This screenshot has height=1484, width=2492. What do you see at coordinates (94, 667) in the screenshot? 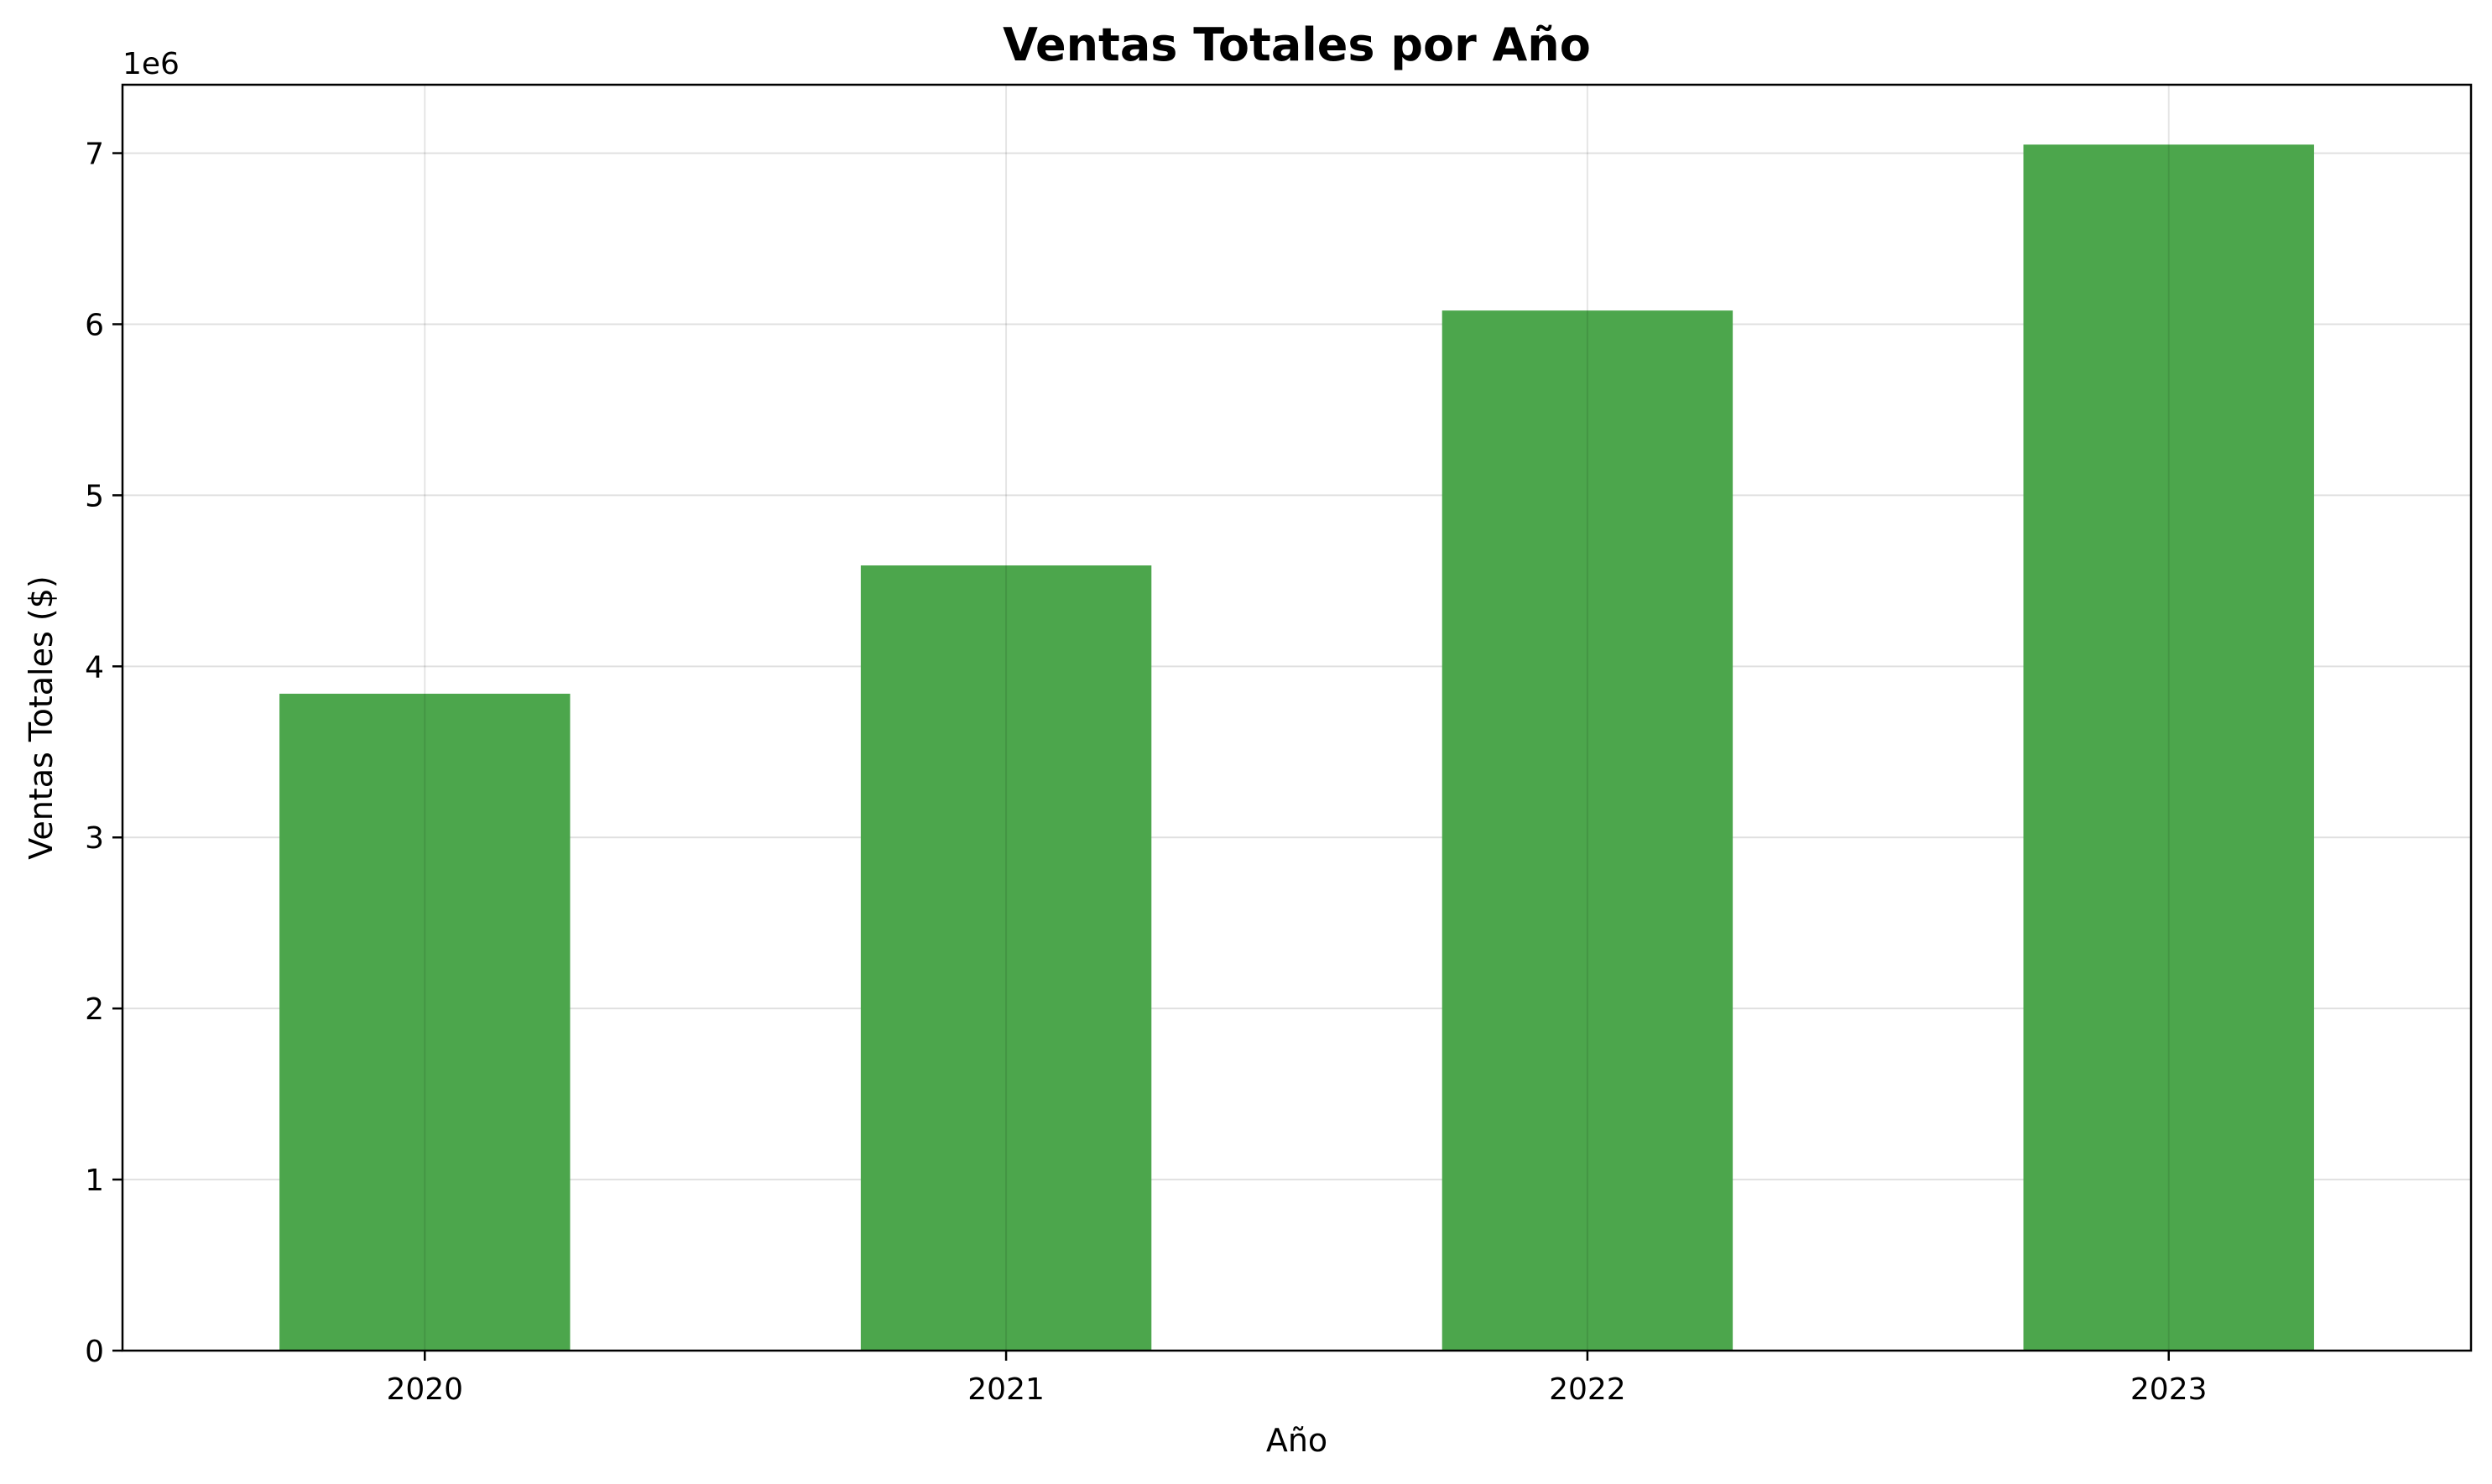
I see `y-tick-label: 4` at bounding box center [94, 667].